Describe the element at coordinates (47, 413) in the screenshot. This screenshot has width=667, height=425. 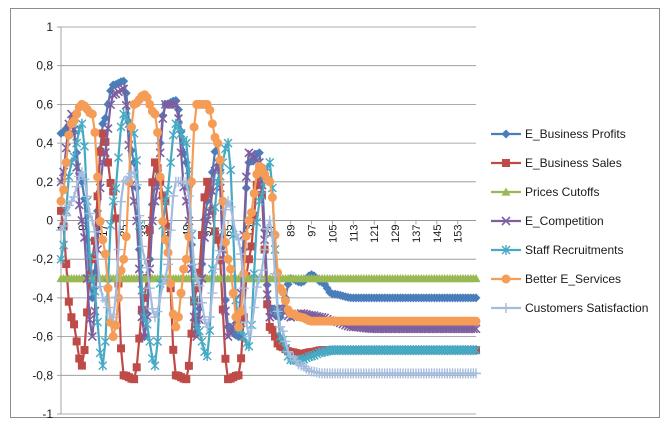
I see `y-tick-label: -1` at that location.